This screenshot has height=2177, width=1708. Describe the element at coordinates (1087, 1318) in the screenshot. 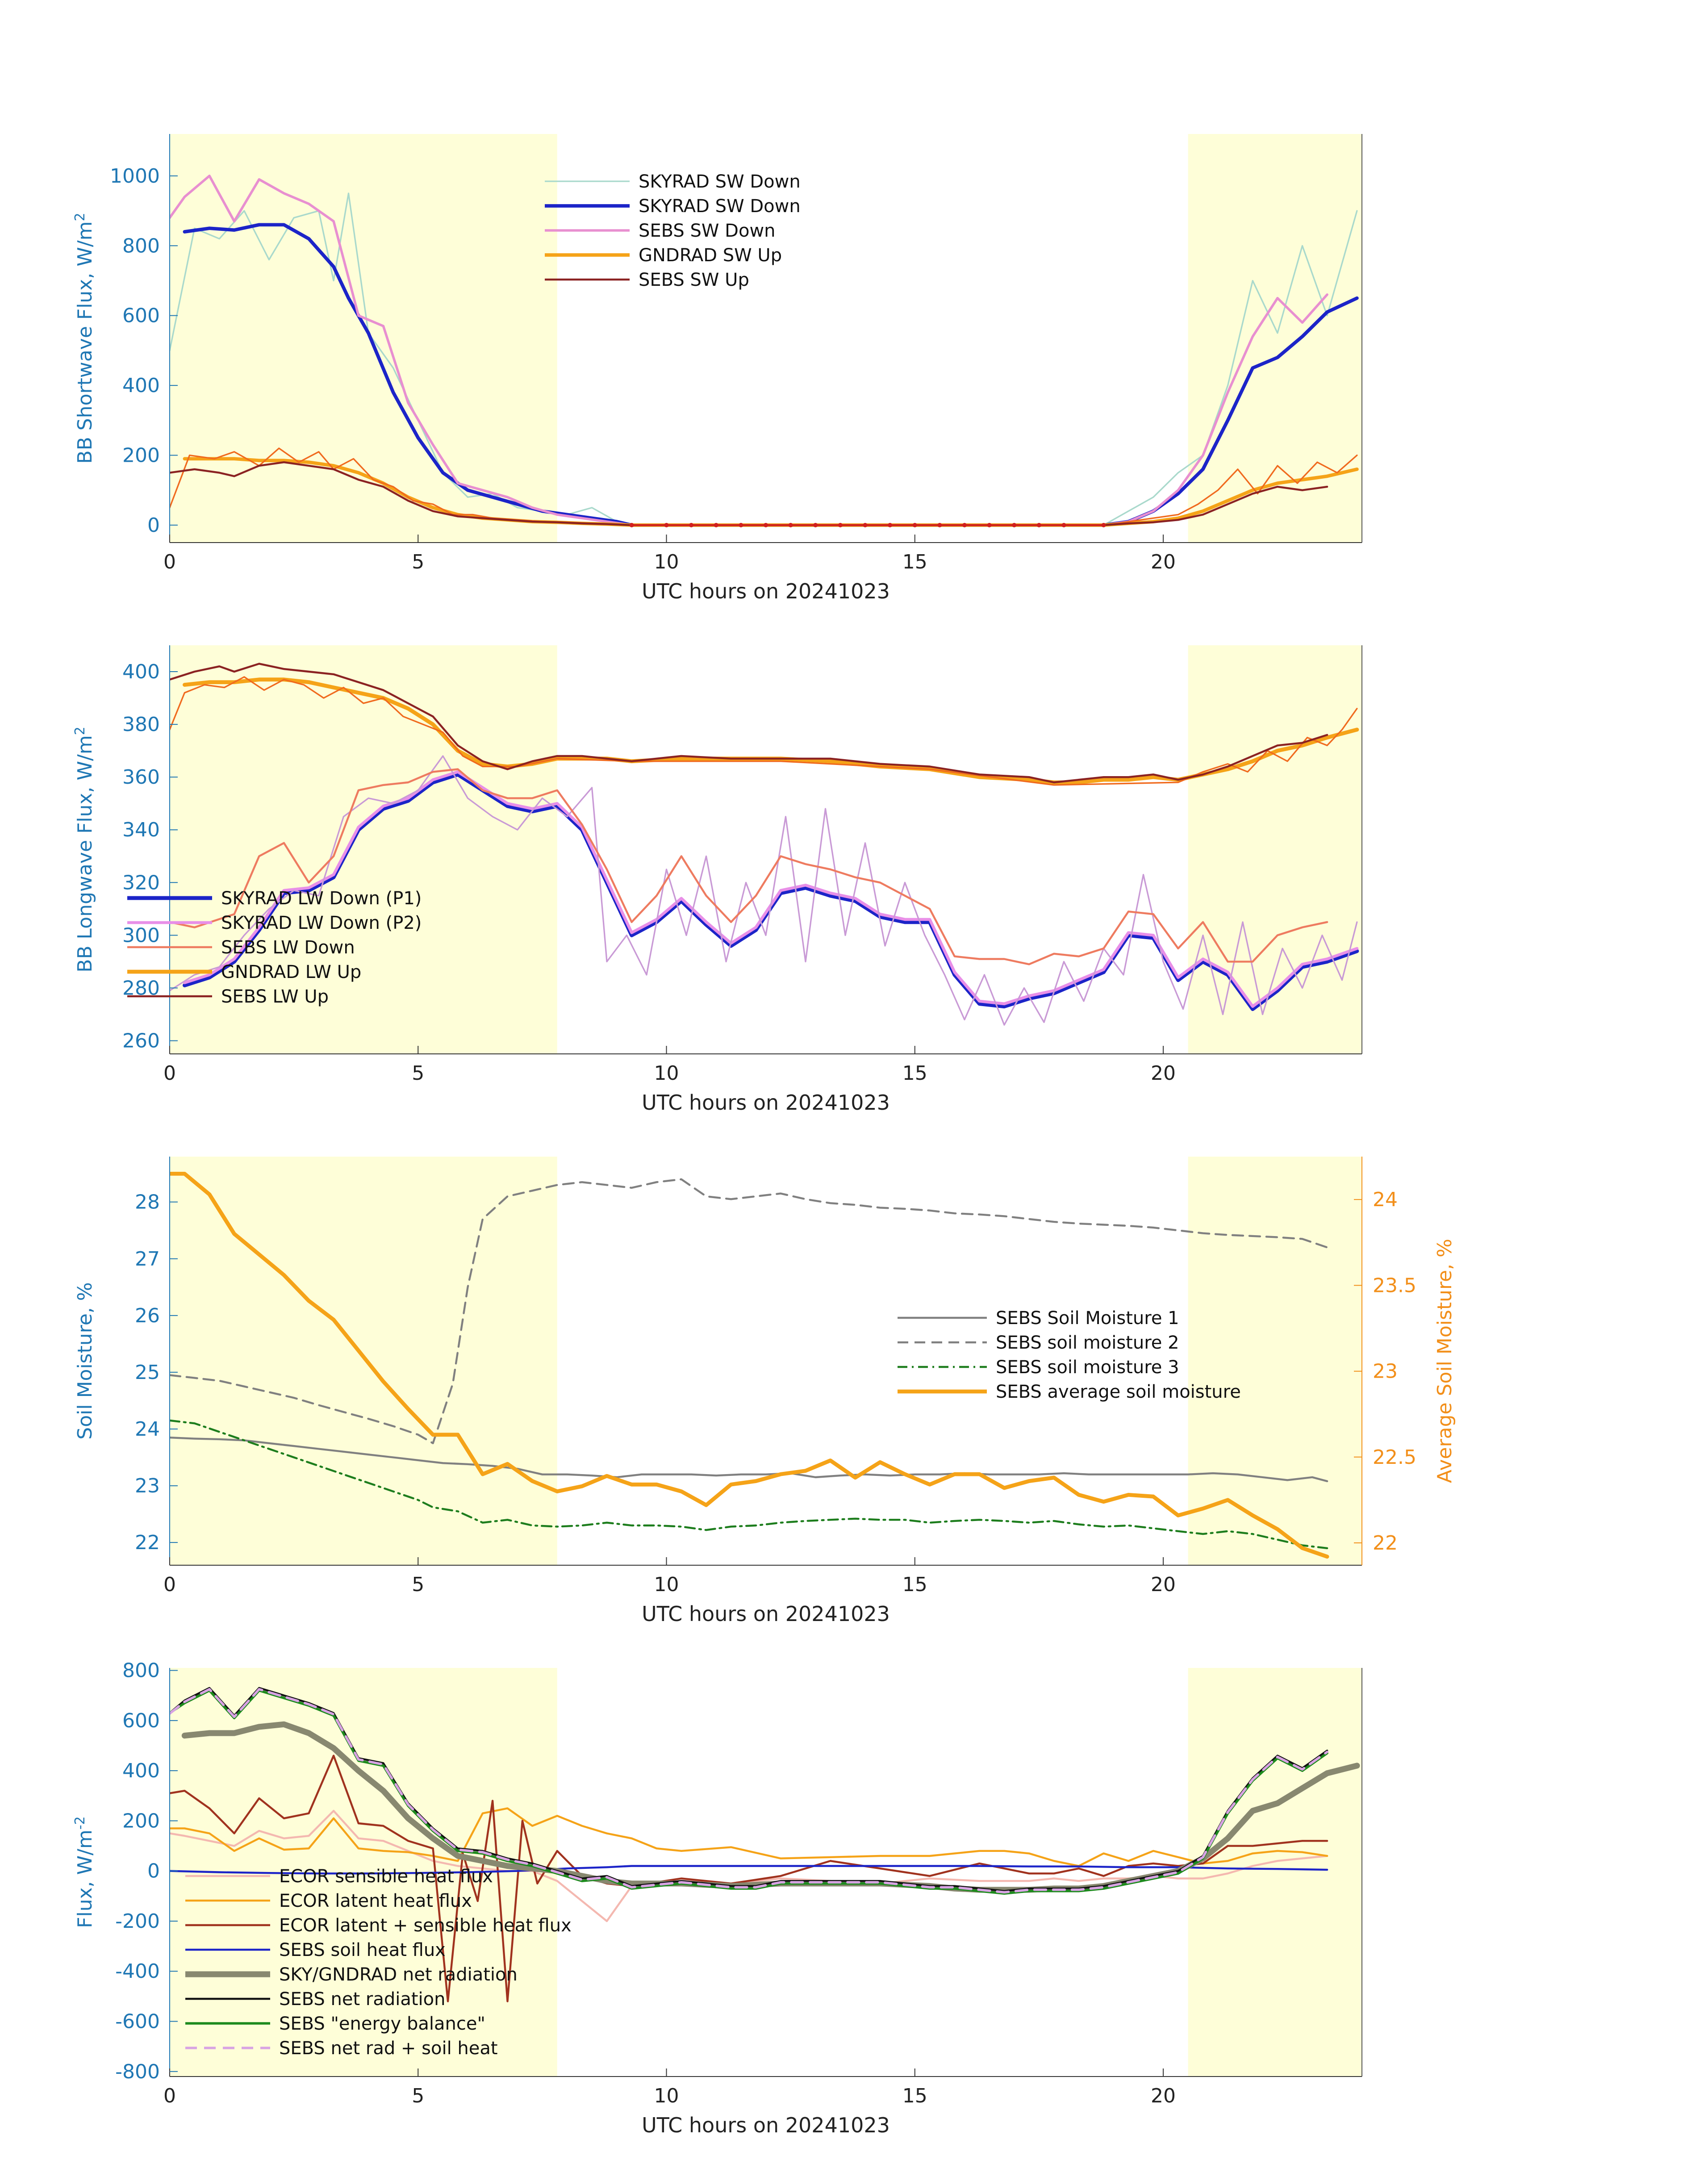

I see `legend-entry: SEBS Soil Moisture 1` at that location.